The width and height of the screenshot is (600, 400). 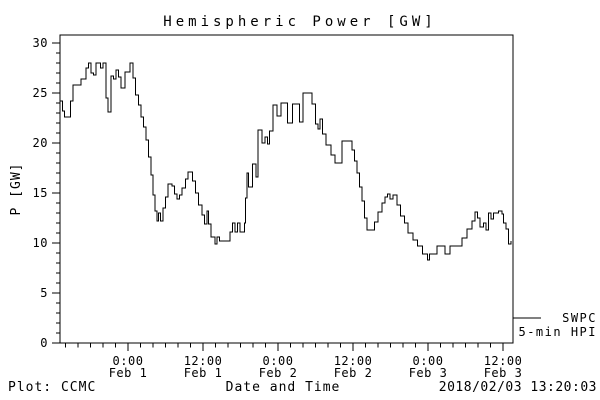 What do you see at coordinates (16, 189) in the screenshot?
I see `y-axis-label: P [GW]` at bounding box center [16, 189].